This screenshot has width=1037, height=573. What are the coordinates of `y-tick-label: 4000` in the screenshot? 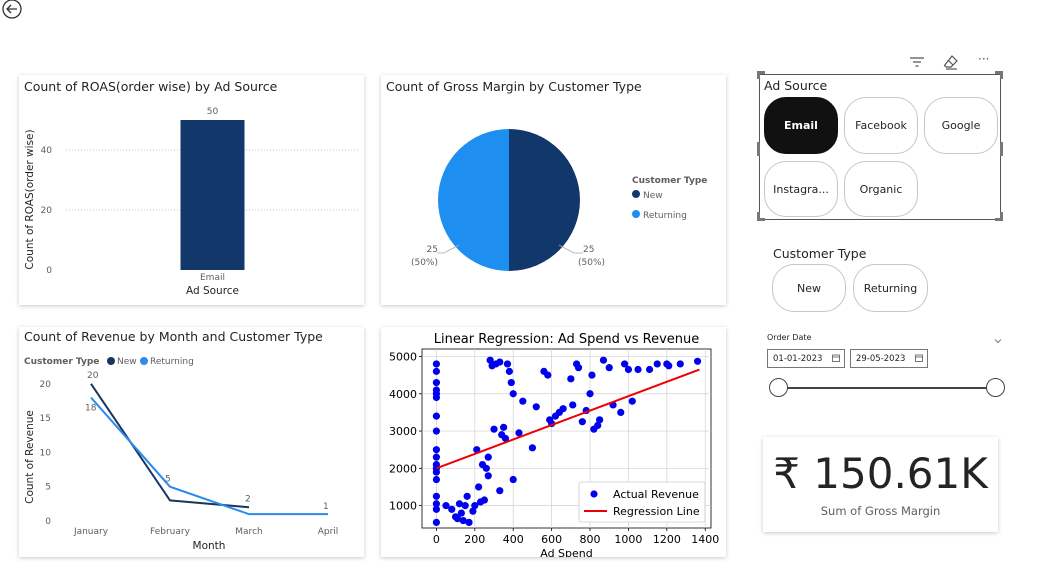 It's located at (403, 394).